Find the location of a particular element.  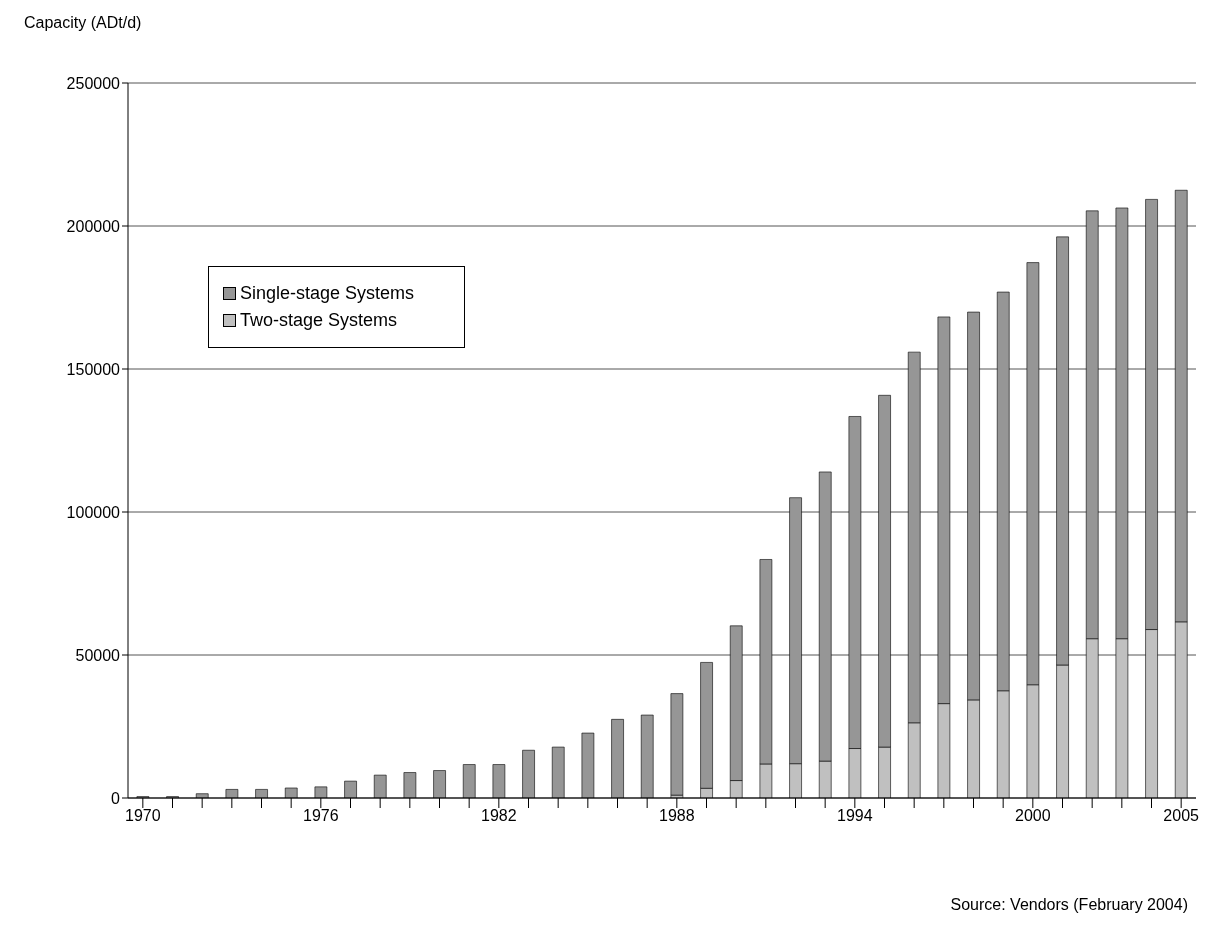

y-tick-label: 0 is located at coordinates (116, 798).